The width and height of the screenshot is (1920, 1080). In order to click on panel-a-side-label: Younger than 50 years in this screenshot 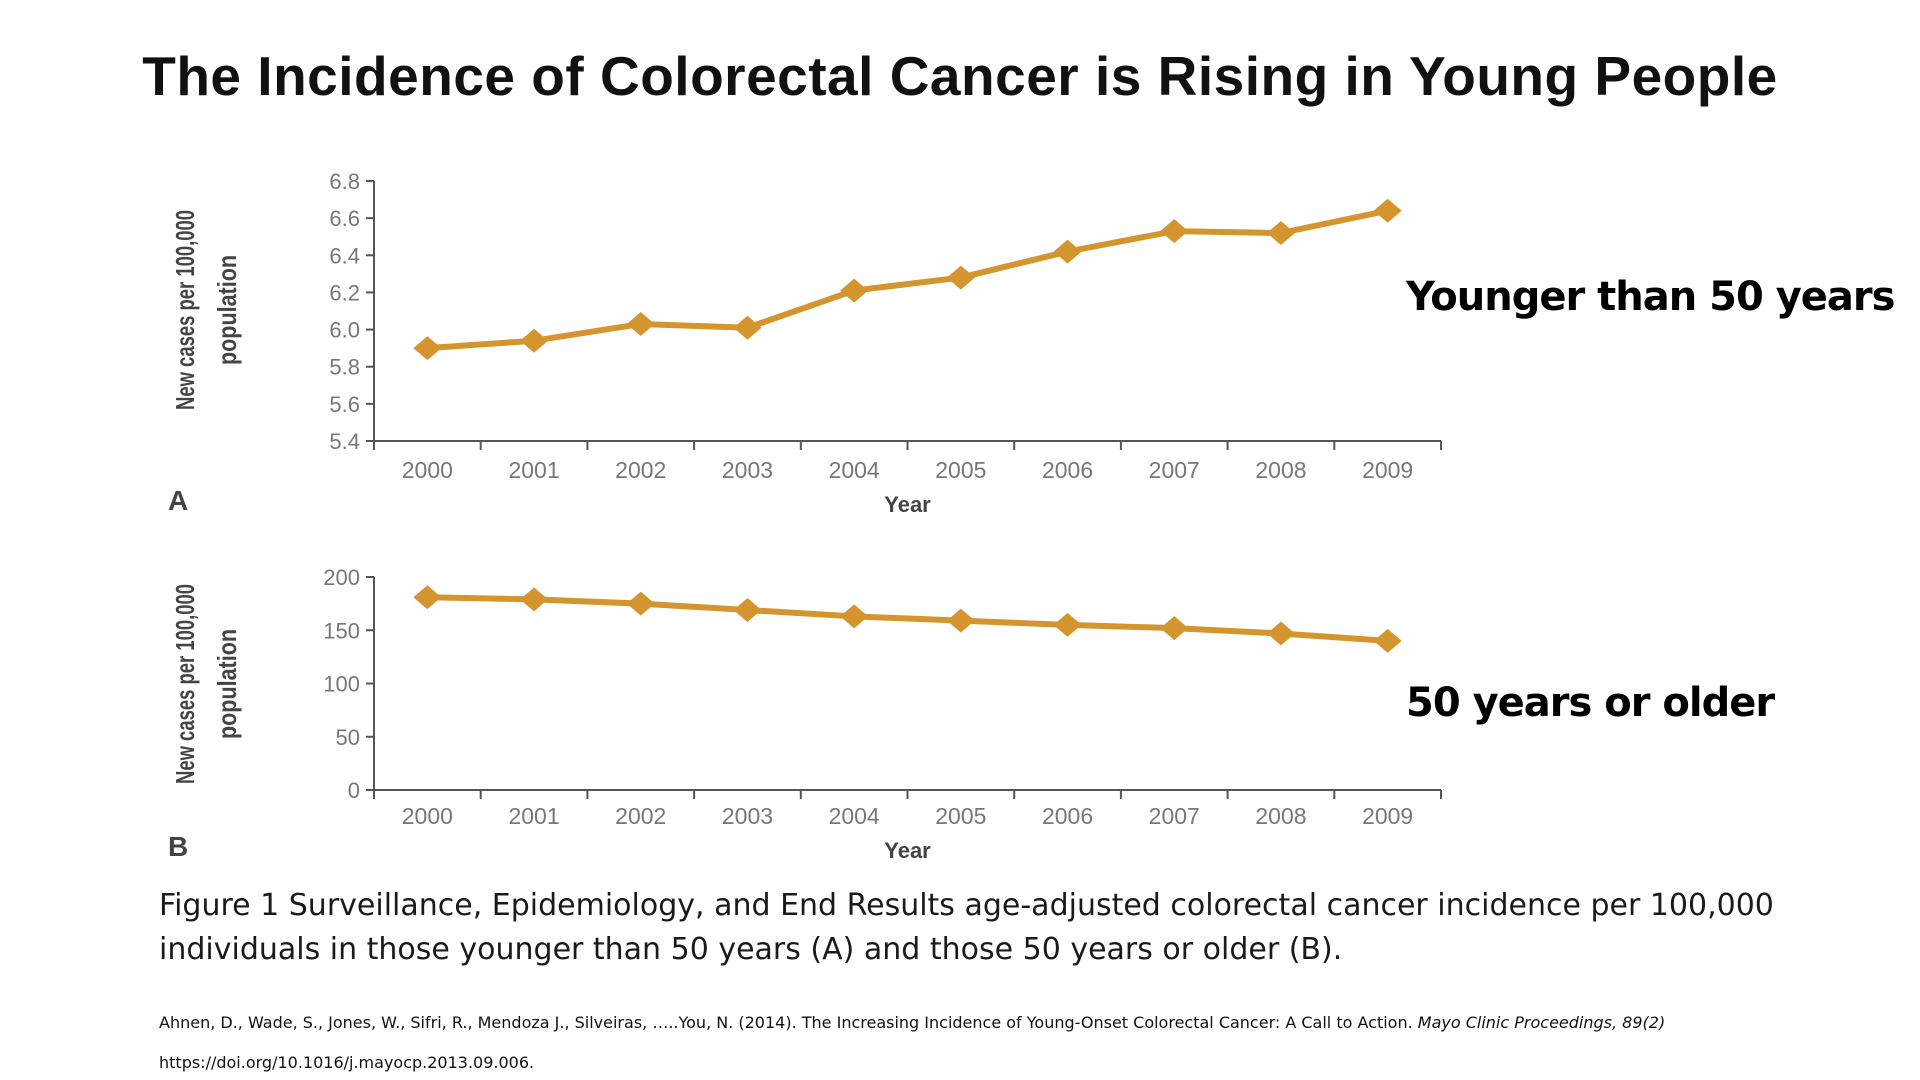, I will do `click(1650, 297)`.